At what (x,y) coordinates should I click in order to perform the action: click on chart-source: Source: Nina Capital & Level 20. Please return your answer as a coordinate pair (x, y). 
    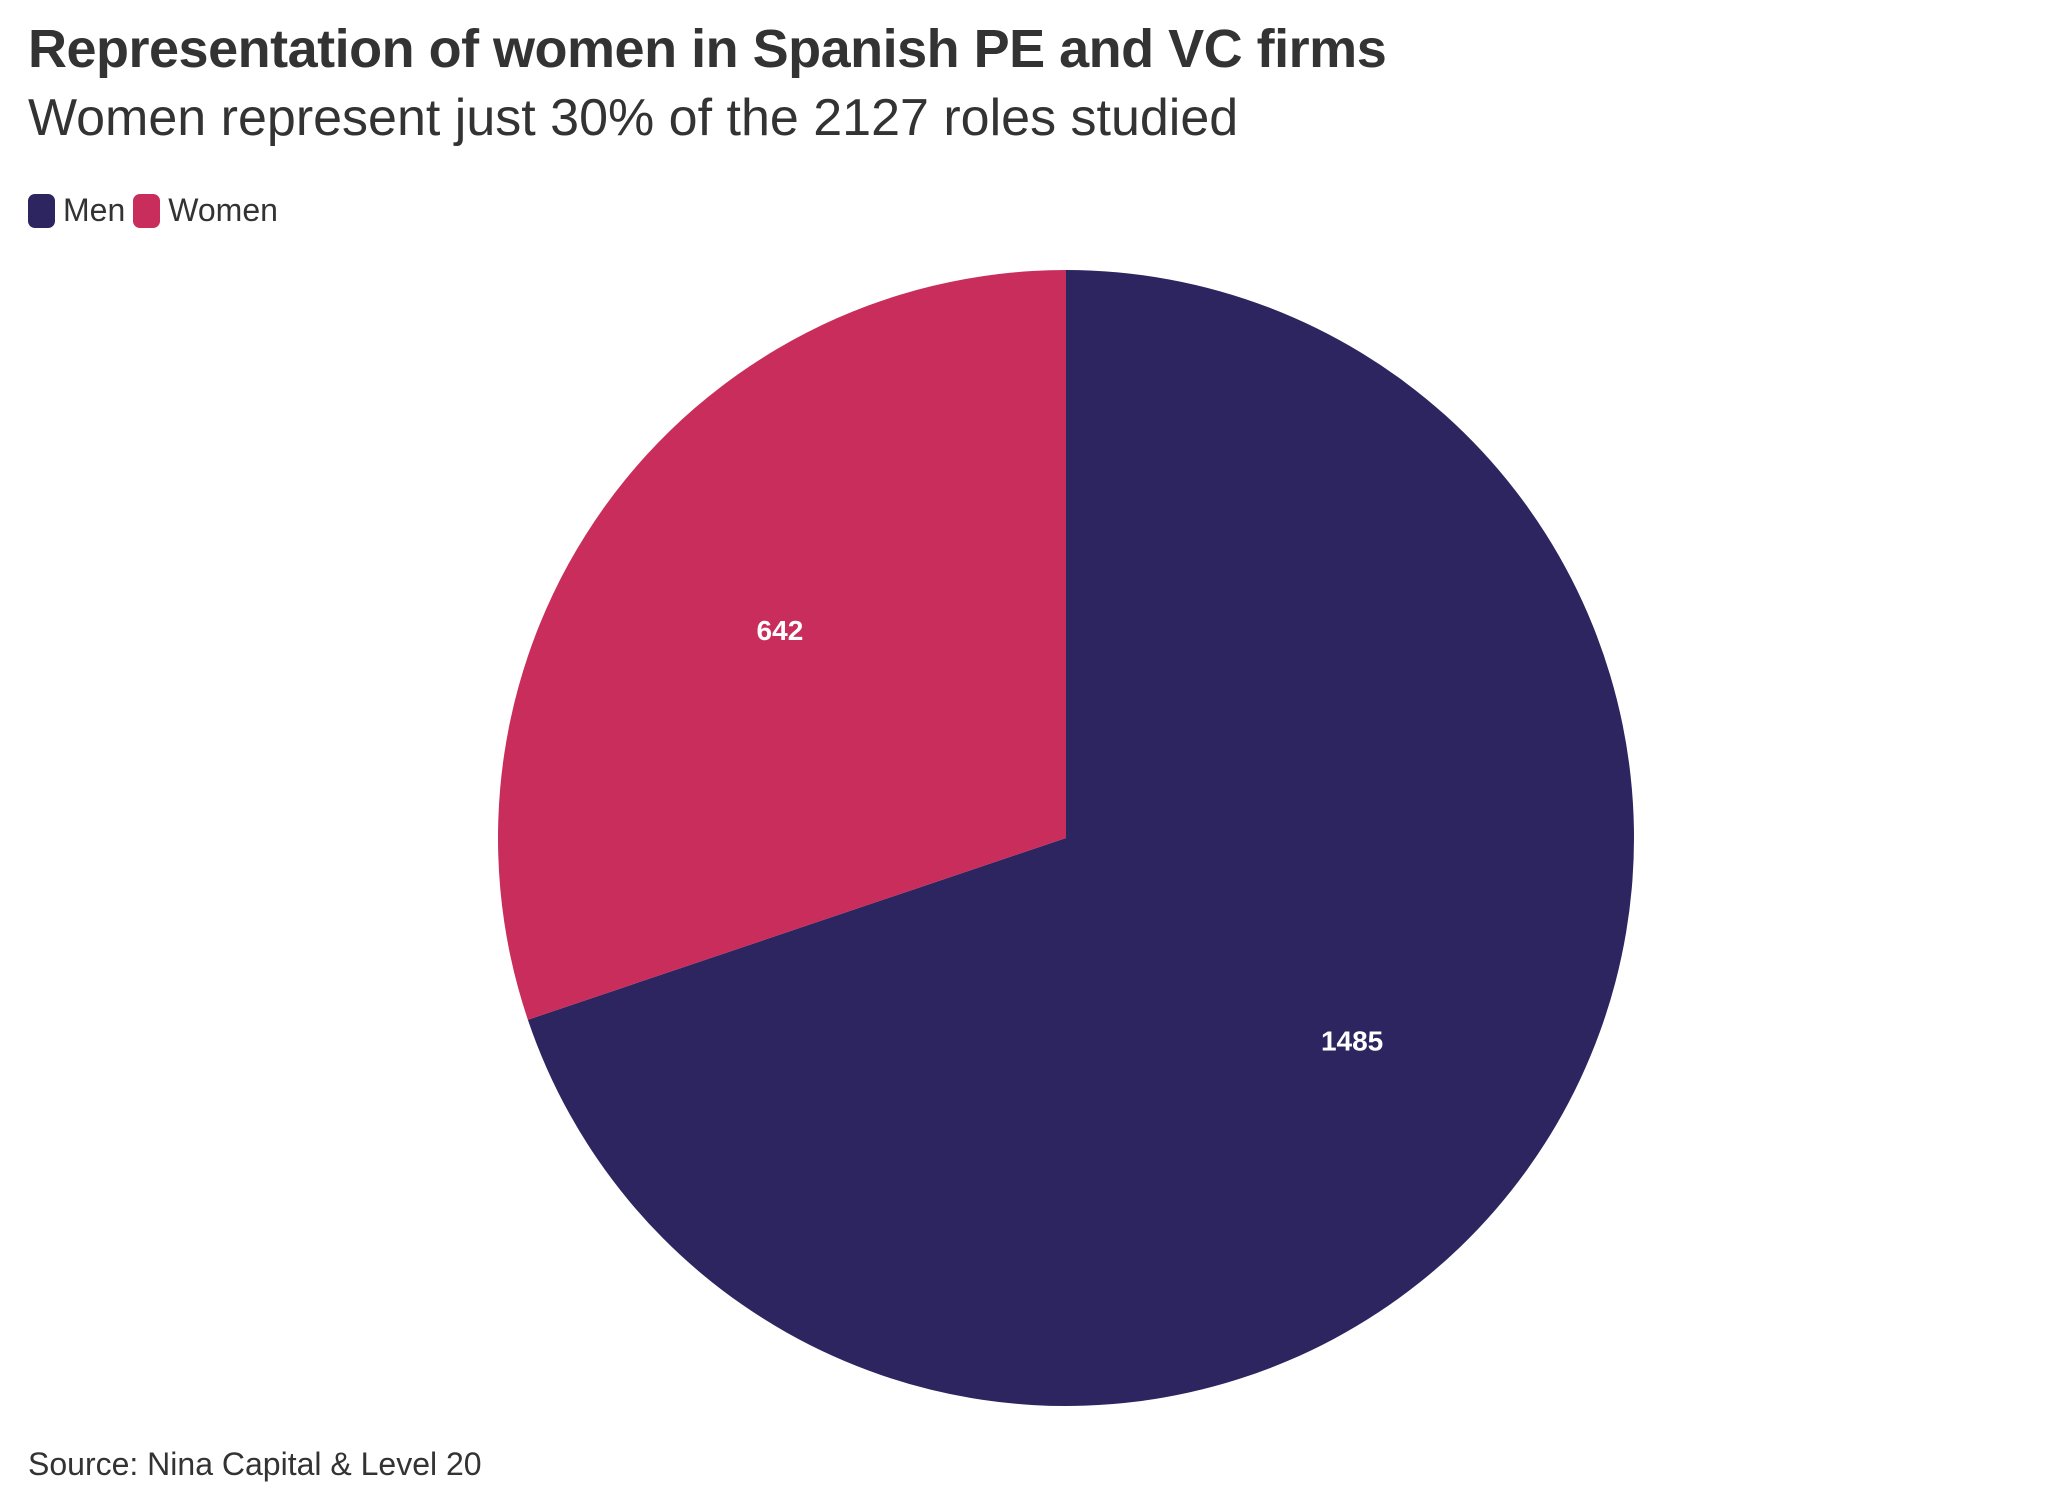
    Looking at the image, I should click on (255, 1464).